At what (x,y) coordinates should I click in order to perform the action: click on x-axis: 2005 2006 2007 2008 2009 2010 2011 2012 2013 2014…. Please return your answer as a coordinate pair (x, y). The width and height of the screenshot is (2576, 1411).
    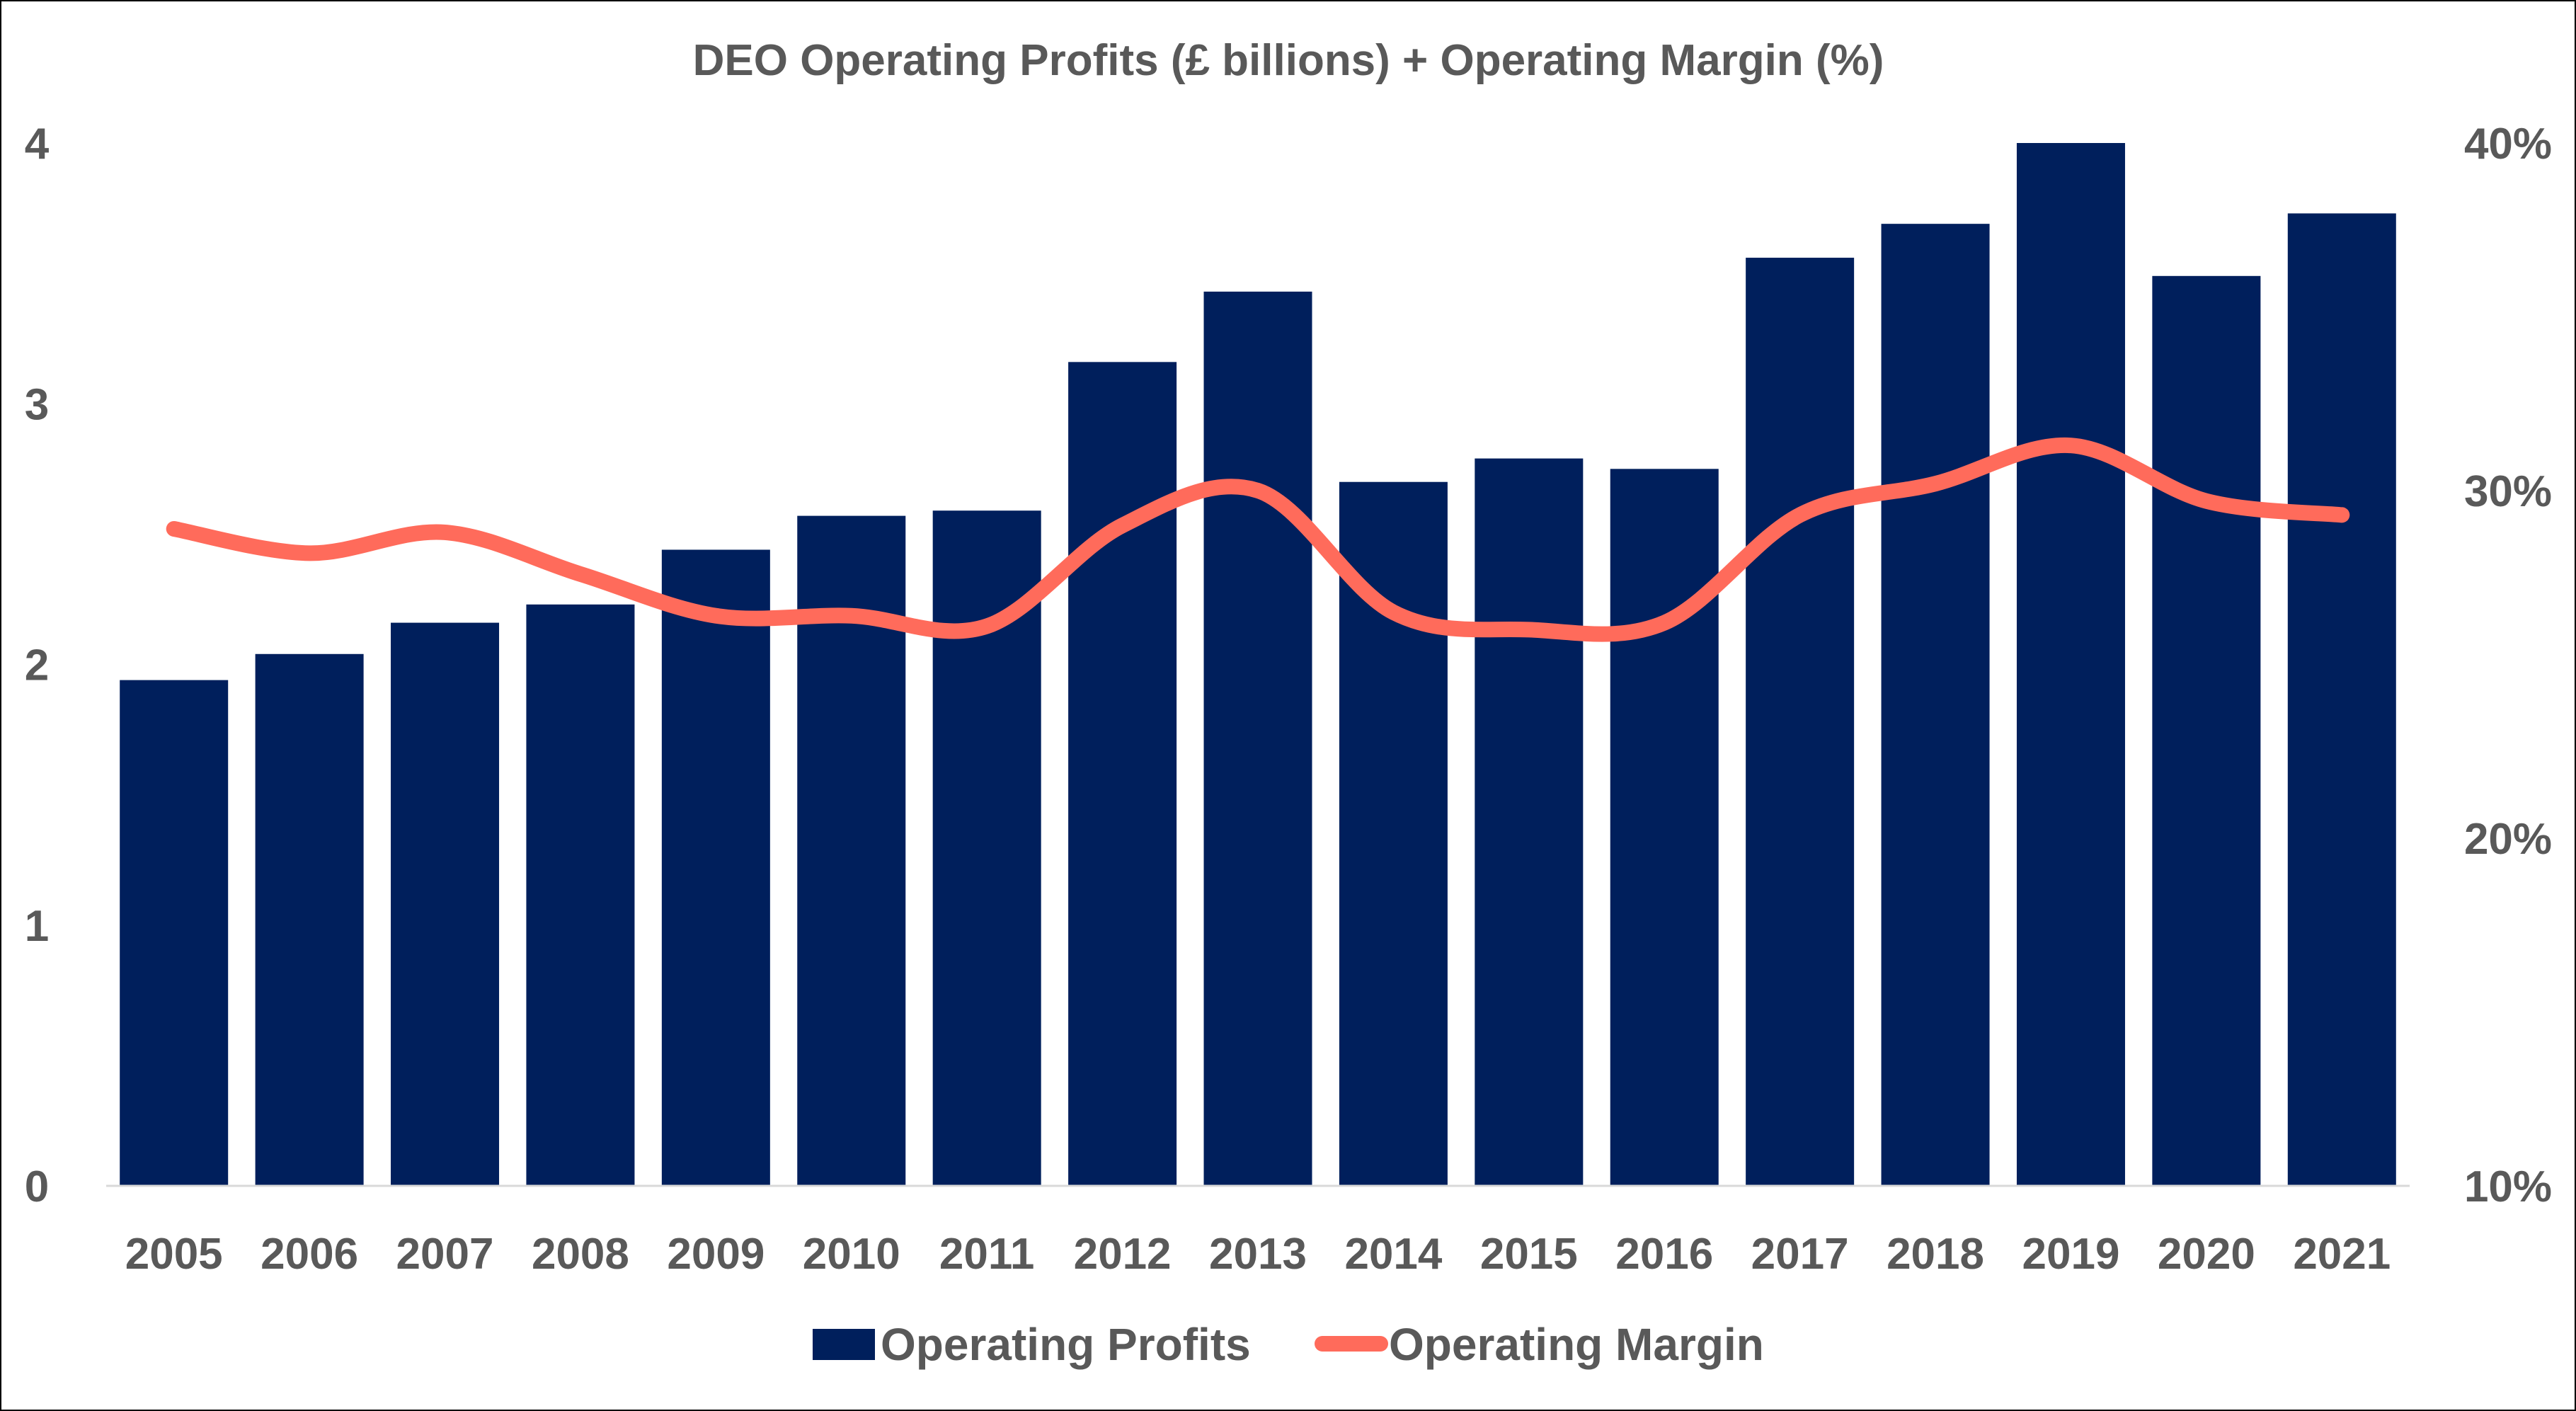
    Looking at the image, I should click on (1258, 1254).